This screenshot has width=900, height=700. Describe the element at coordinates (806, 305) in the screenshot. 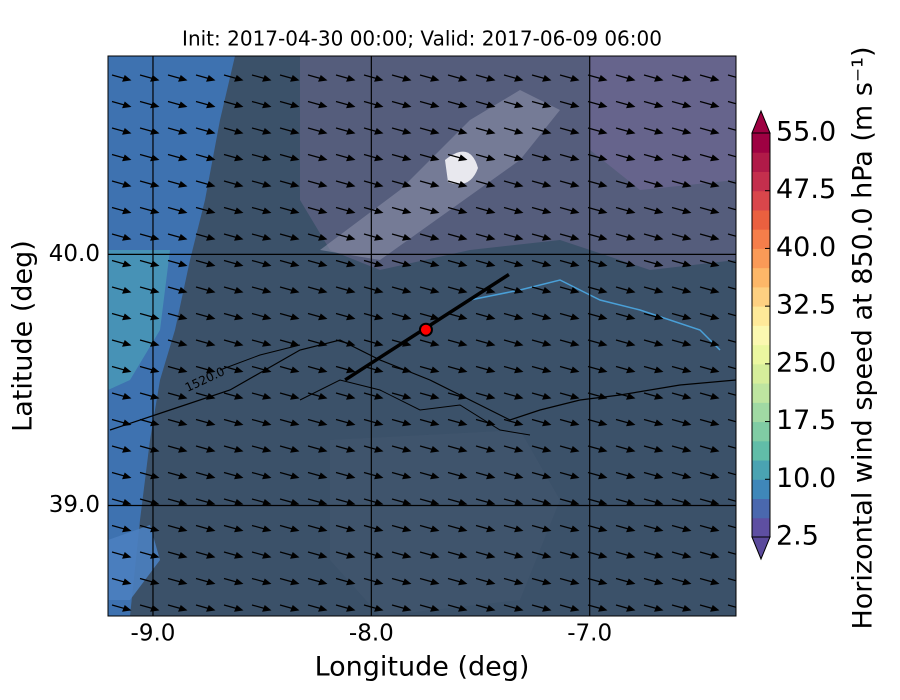

I see `colorbar-tick-label: 32.5` at that location.